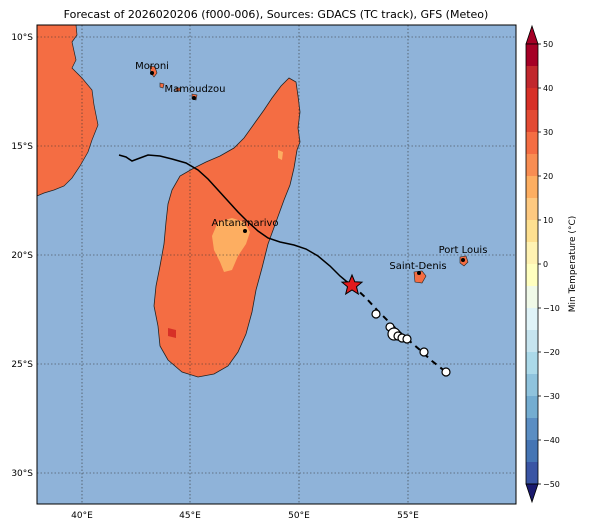 This screenshot has height=528, width=591. I want to click on current-position-star-icon, so click(352, 284).